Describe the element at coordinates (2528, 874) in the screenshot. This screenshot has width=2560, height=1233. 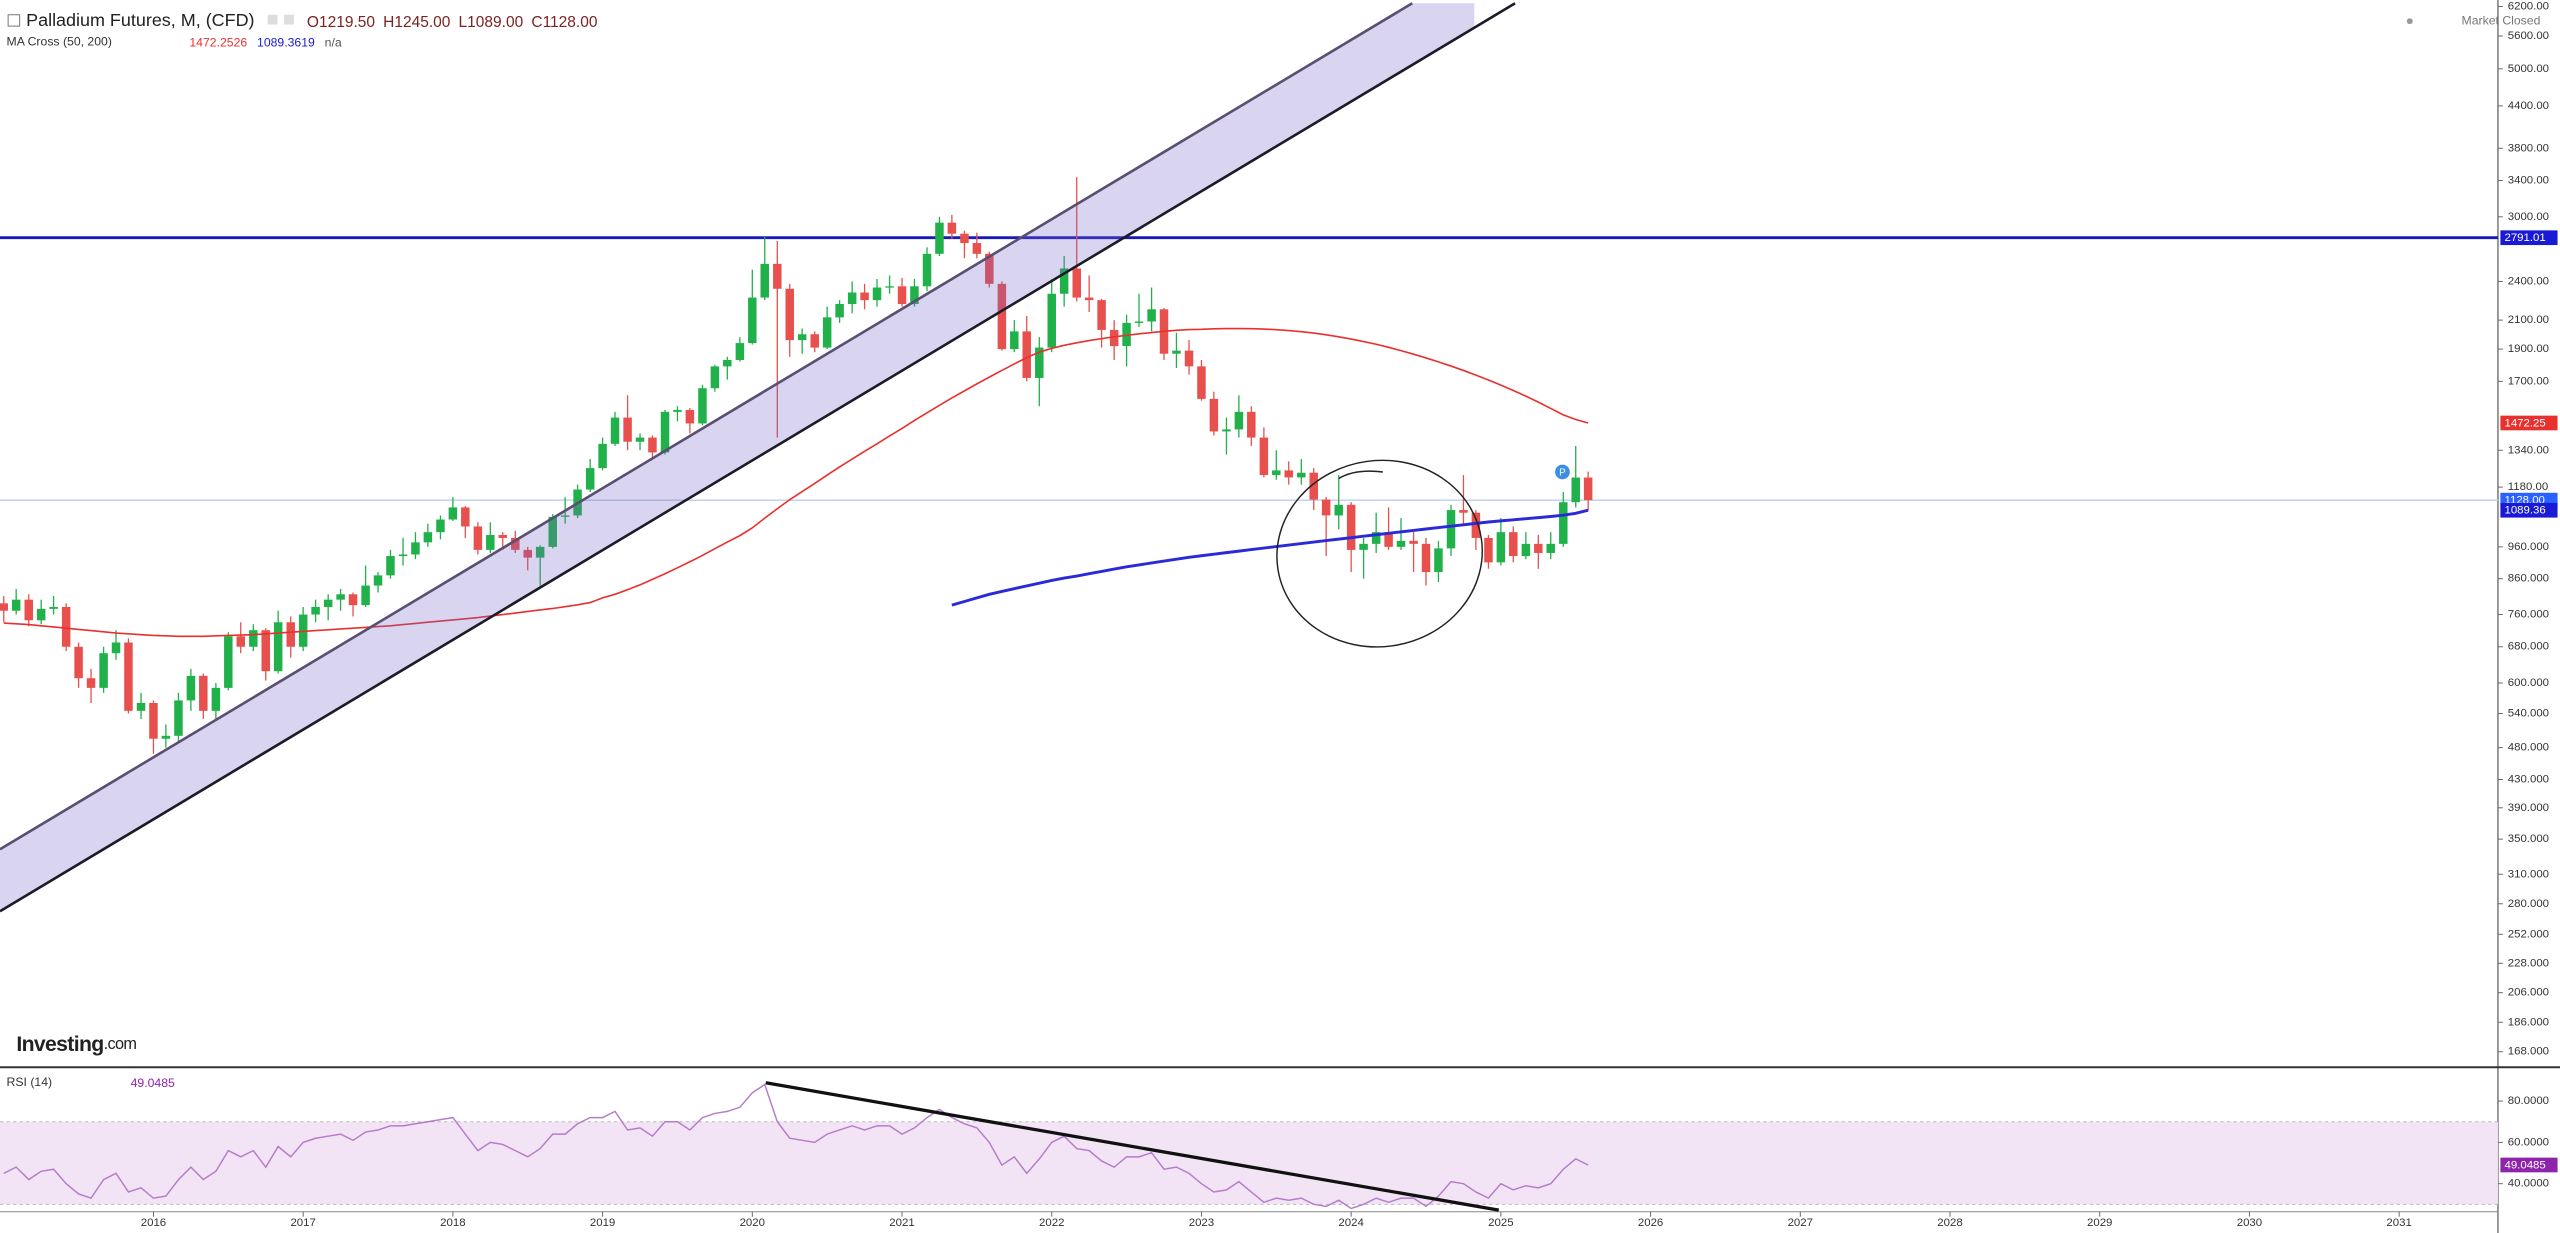
I see `y-tick-label: 310.000` at that location.